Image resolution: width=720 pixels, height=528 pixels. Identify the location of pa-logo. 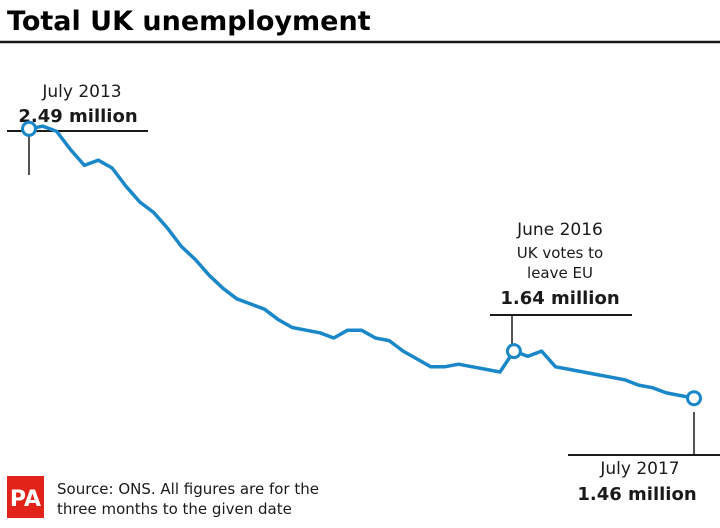
(25, 497).